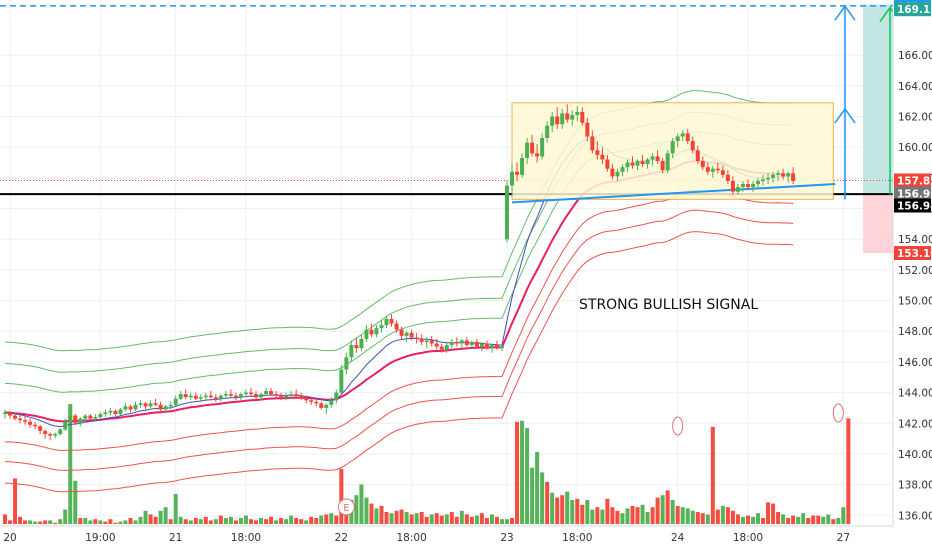 The height and width of the screenshot is (550, 932). Describe the element at coordinates (673, 193) in the screenshot. I see `trend-line` at that location.